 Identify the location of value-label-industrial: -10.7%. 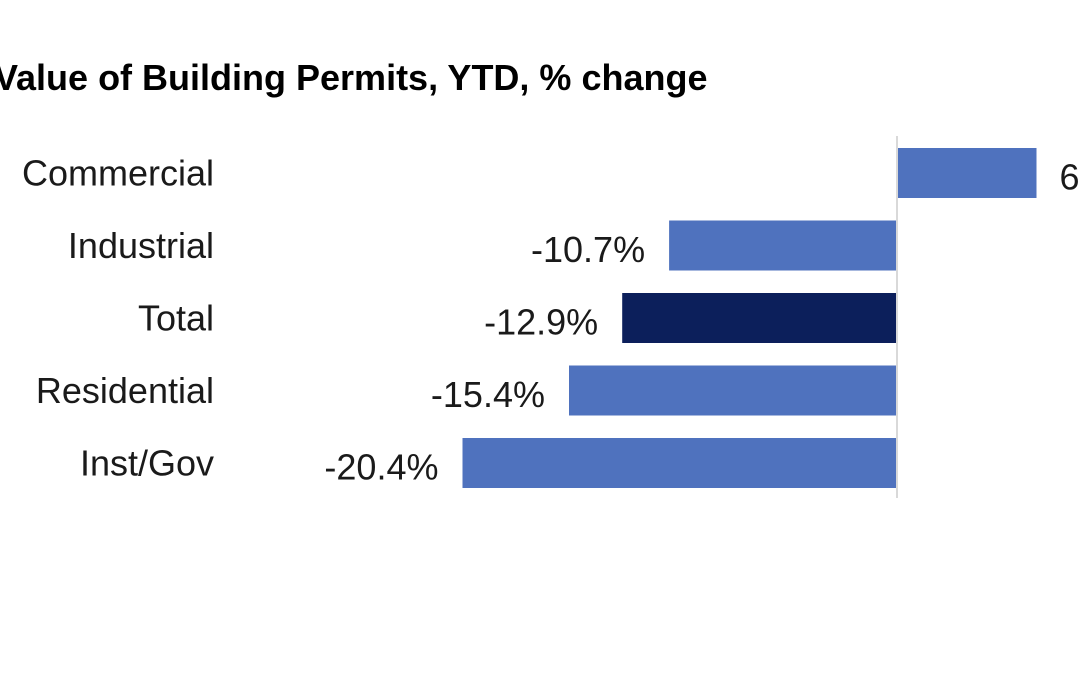
(588, 249).